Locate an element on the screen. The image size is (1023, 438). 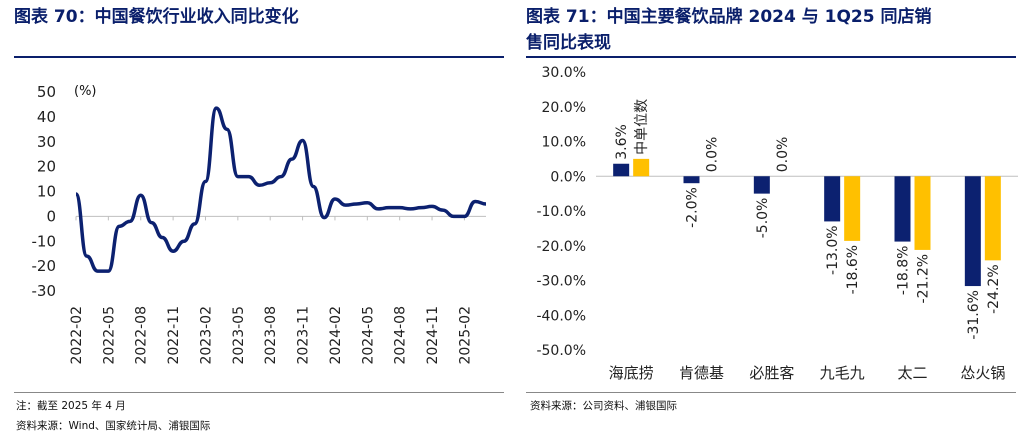
right-category-label: 怂火锅 is located at coordinates (982, 373).